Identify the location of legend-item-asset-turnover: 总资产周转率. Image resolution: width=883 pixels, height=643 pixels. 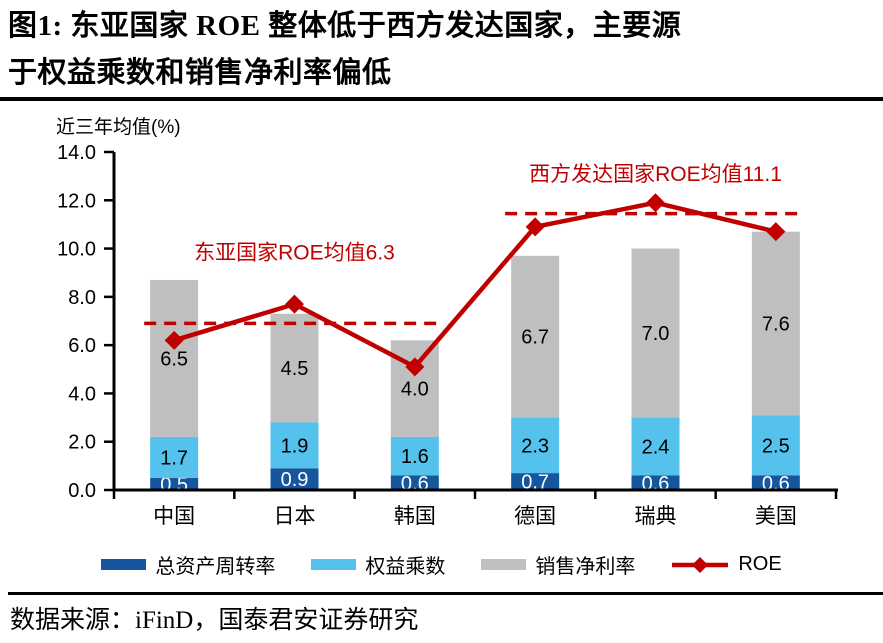
(188, 564).